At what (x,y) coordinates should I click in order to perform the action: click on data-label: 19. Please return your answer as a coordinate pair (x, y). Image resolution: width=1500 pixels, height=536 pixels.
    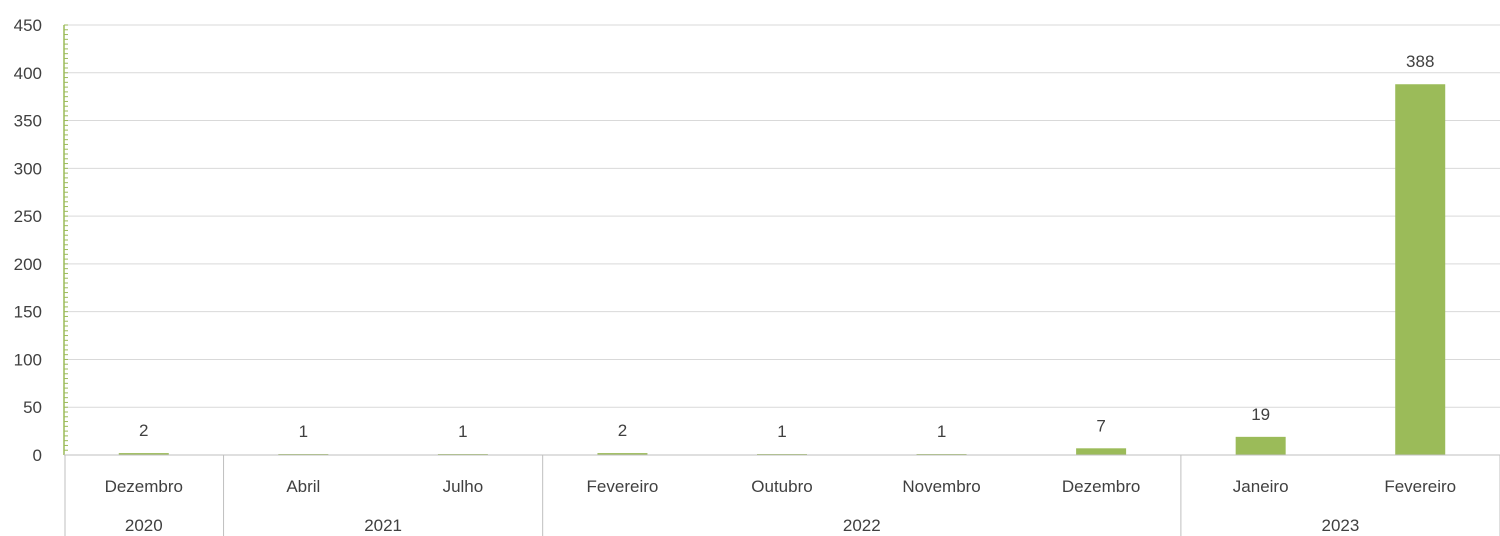
    Looking at the image, I should click on (1260, 414).